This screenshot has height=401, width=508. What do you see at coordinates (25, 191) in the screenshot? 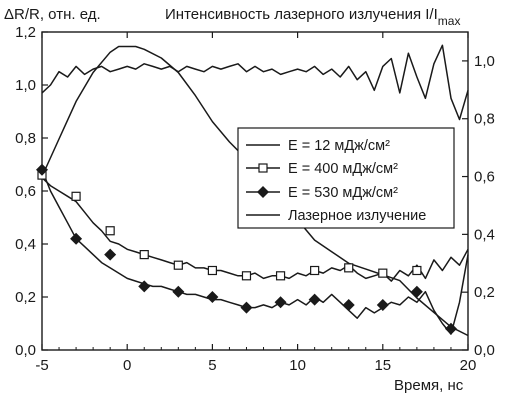
I see `y-left-tick-label: 0,6` at bounding box center [25, 191].